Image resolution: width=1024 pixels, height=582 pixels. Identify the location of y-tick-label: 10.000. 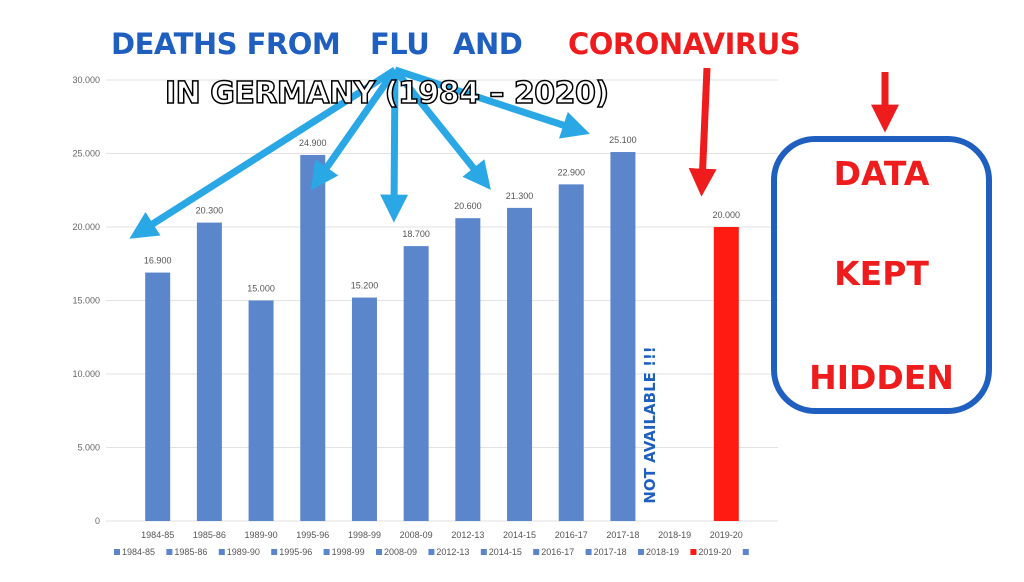
(86, 374).